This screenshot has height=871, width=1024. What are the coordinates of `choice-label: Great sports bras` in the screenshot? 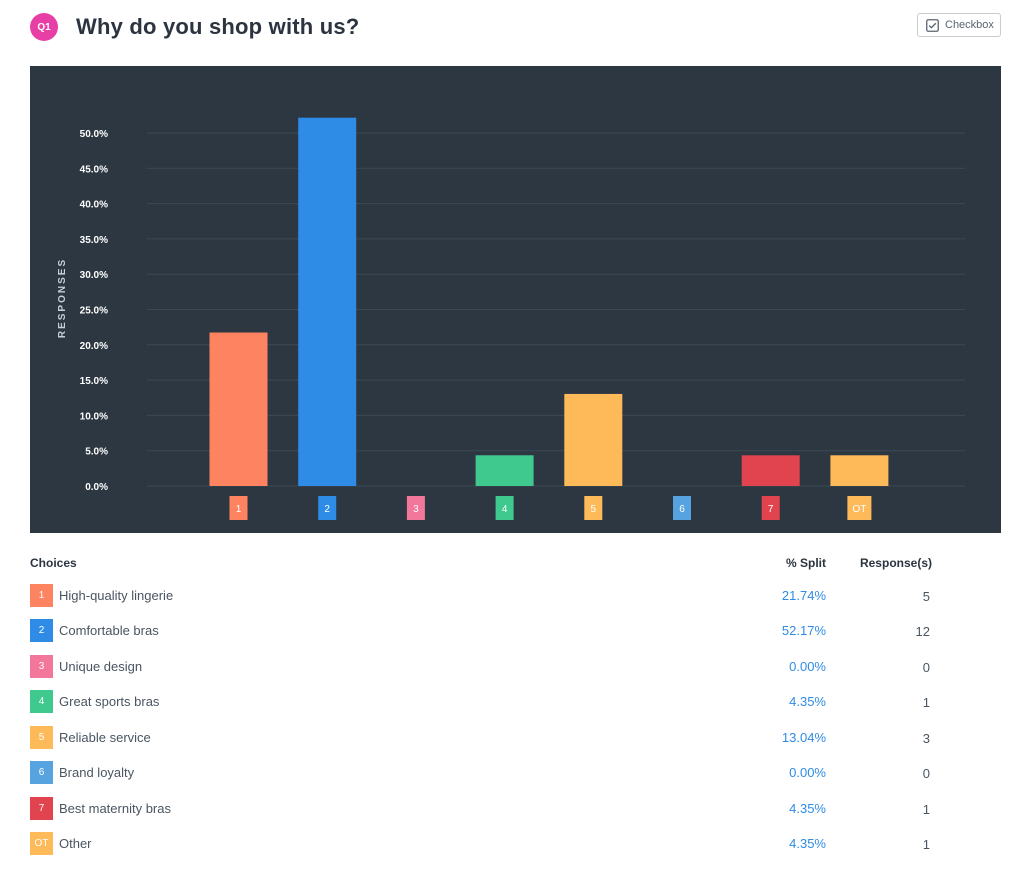 It's located at (109, 701).